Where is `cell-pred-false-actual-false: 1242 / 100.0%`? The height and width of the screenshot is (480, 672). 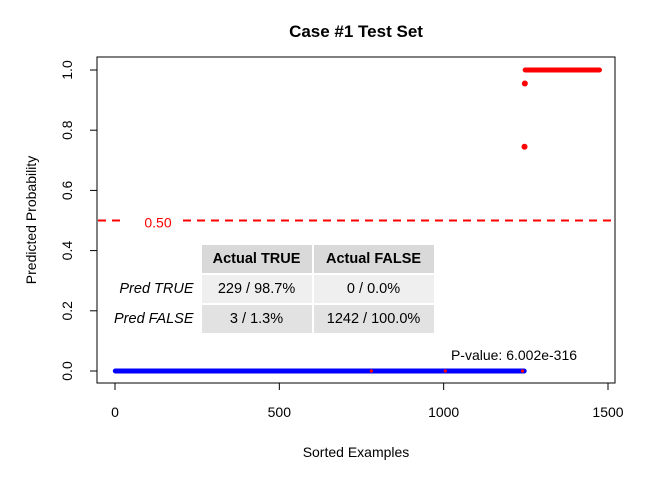 cell-pred-false-actual-false: 1242 / 100.0% is located at coordinates (372, 318).